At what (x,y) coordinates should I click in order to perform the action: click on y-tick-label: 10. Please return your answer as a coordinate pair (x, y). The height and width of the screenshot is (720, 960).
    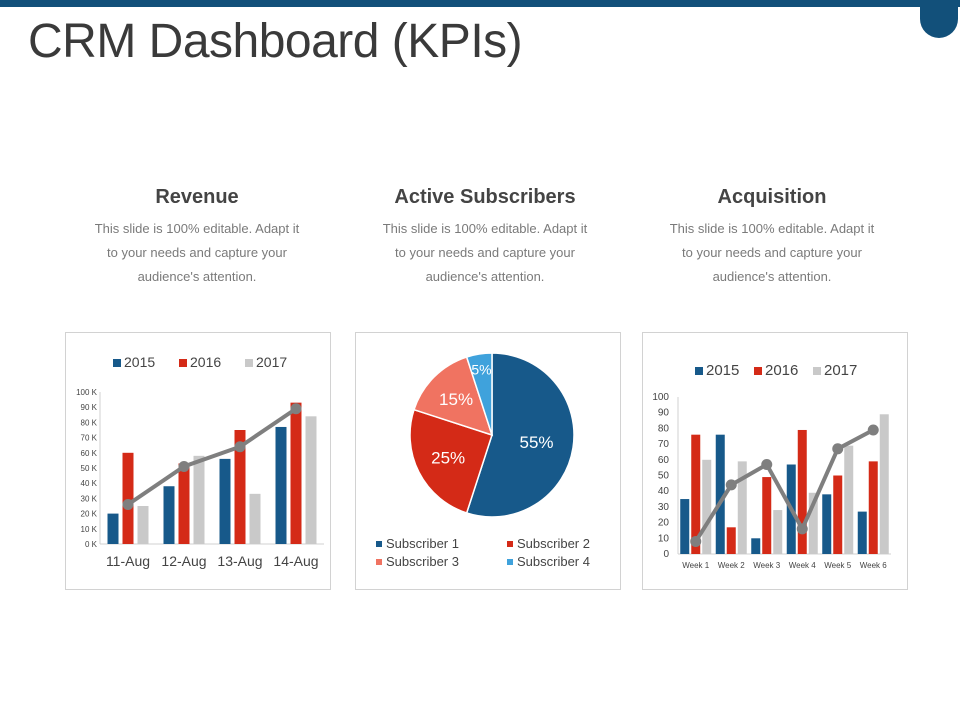
    Looking at the image, I should click on (664, 538).